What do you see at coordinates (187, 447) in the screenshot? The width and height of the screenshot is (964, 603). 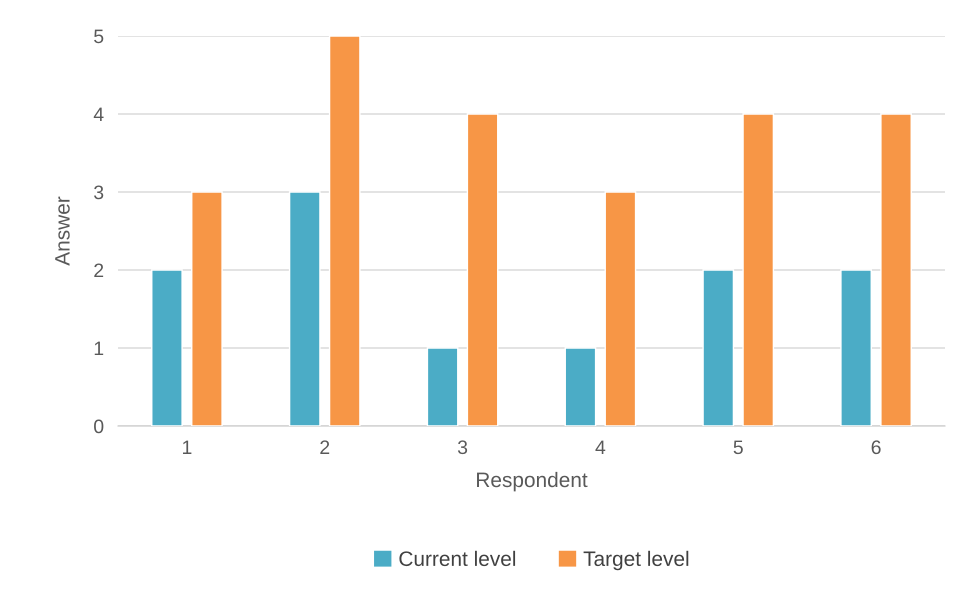 I see `x-tick-label: 1` at bounding box center [187, 447].